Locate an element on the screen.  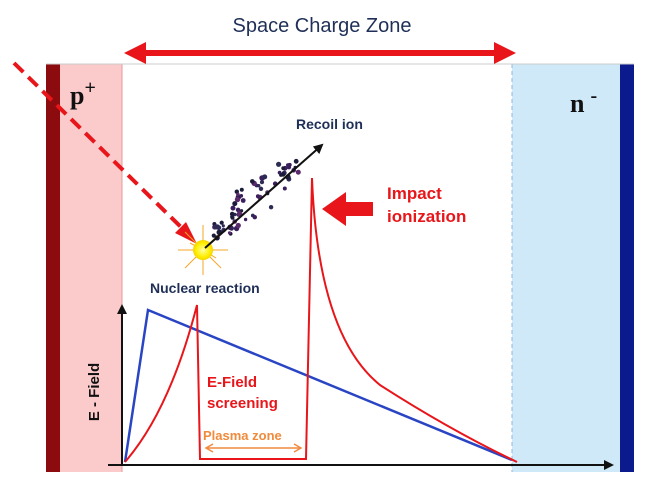
n-contact is located at coordinates (627, 268).